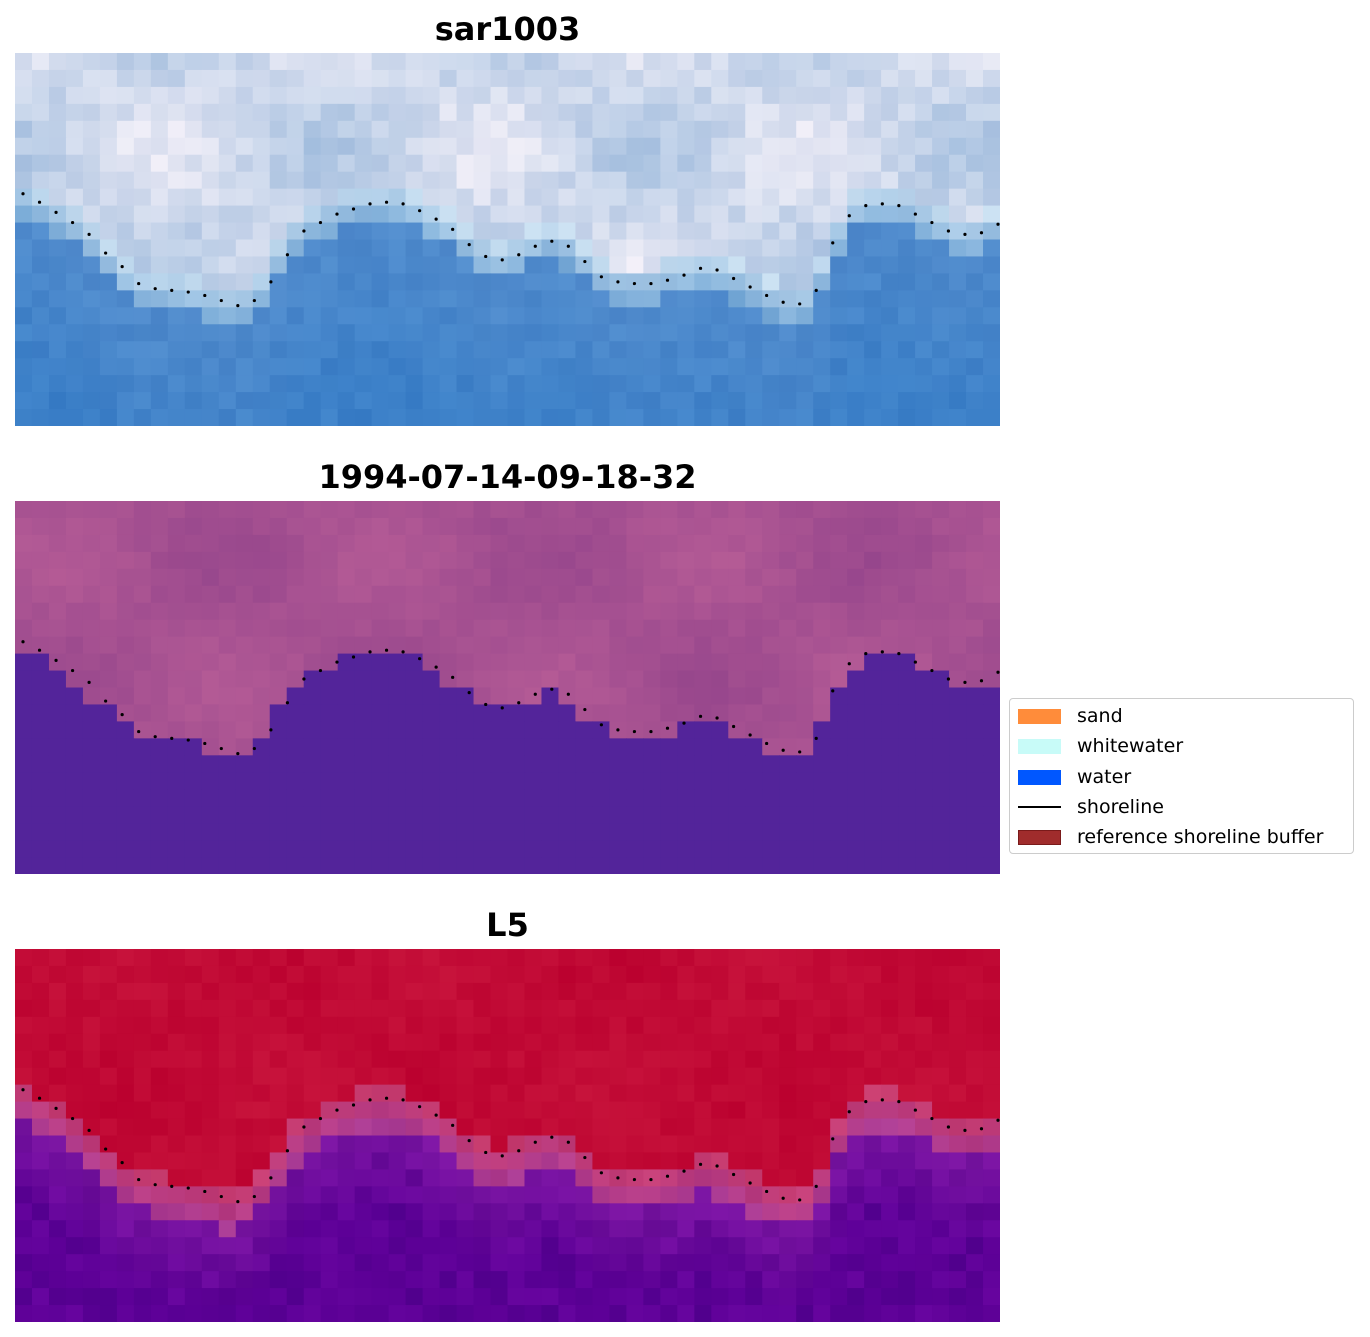  Describe the element at coordinates (502, 1156) in the screenshot. I see `probability-image-shoreline-point` at that location.